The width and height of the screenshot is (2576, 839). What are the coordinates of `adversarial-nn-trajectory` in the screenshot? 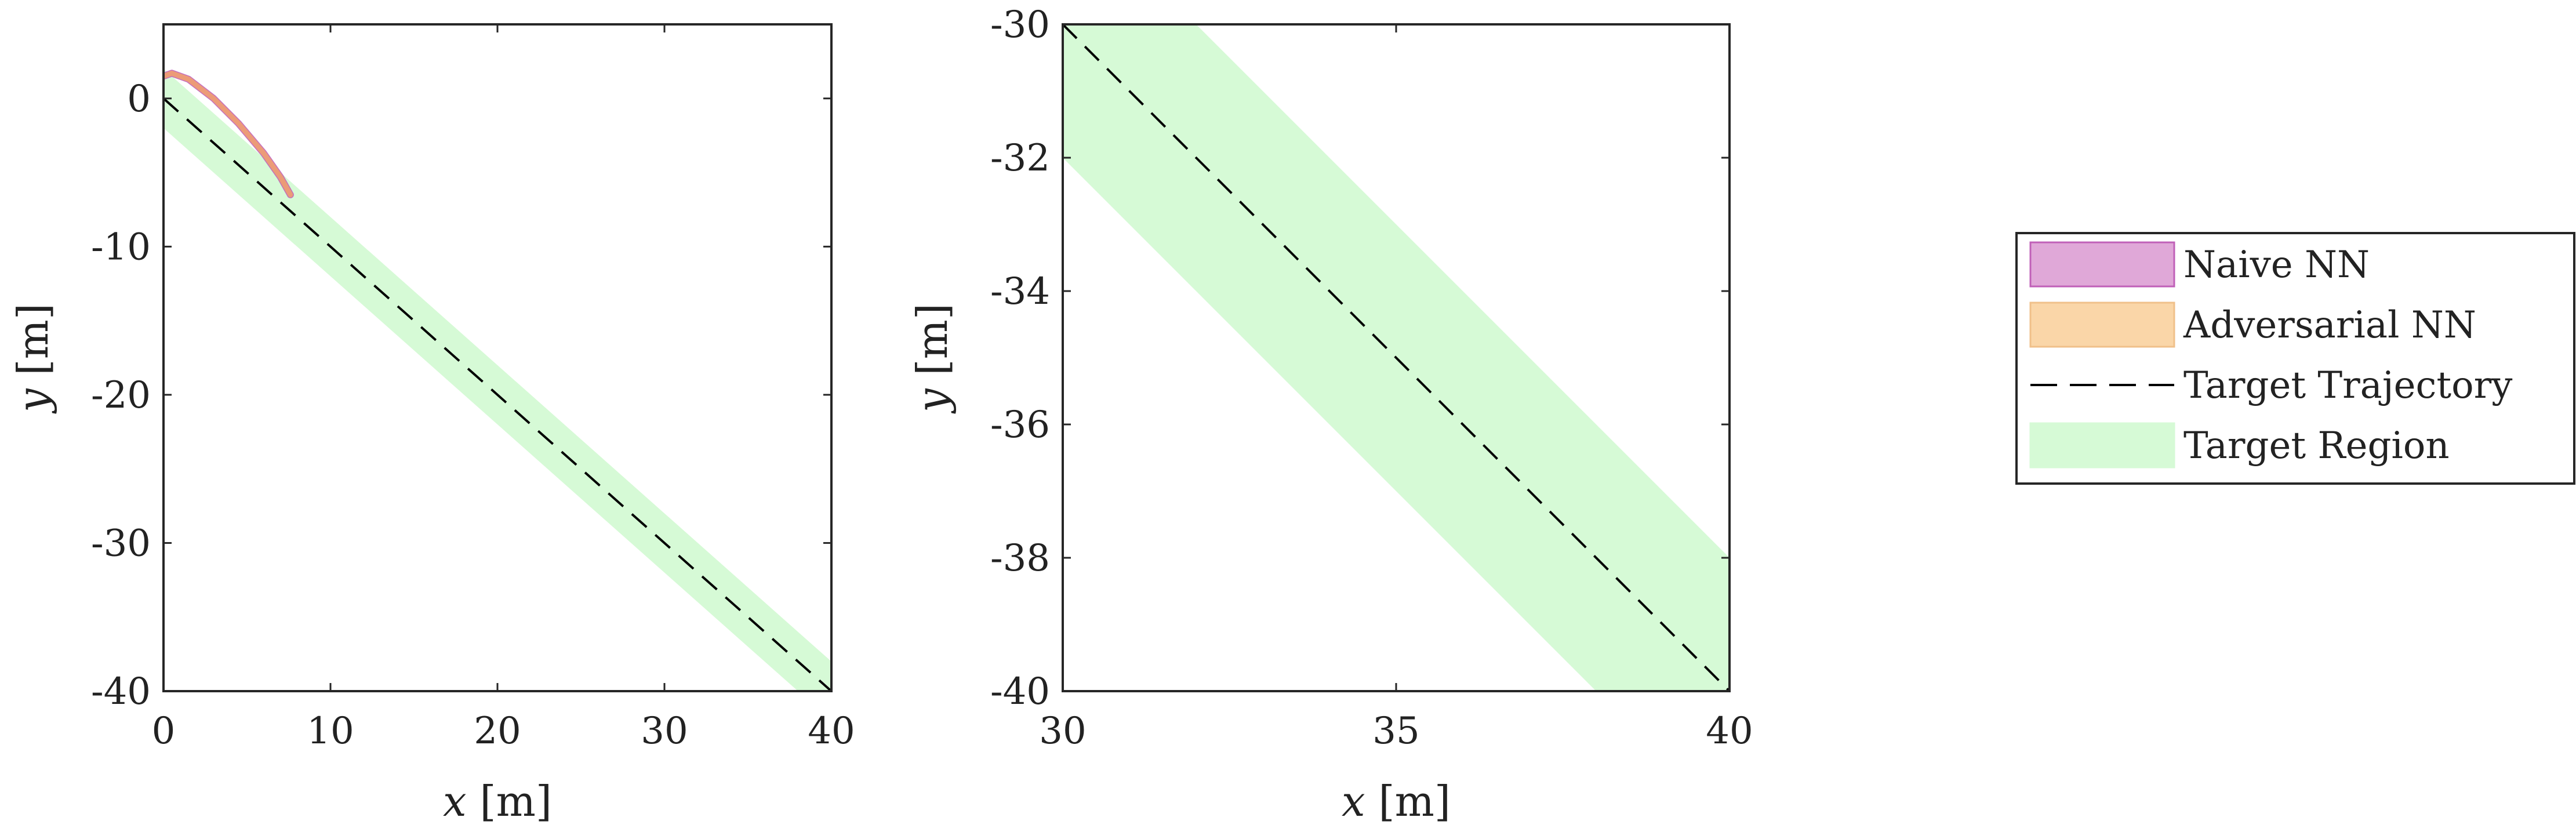 It's located at (228, 134).